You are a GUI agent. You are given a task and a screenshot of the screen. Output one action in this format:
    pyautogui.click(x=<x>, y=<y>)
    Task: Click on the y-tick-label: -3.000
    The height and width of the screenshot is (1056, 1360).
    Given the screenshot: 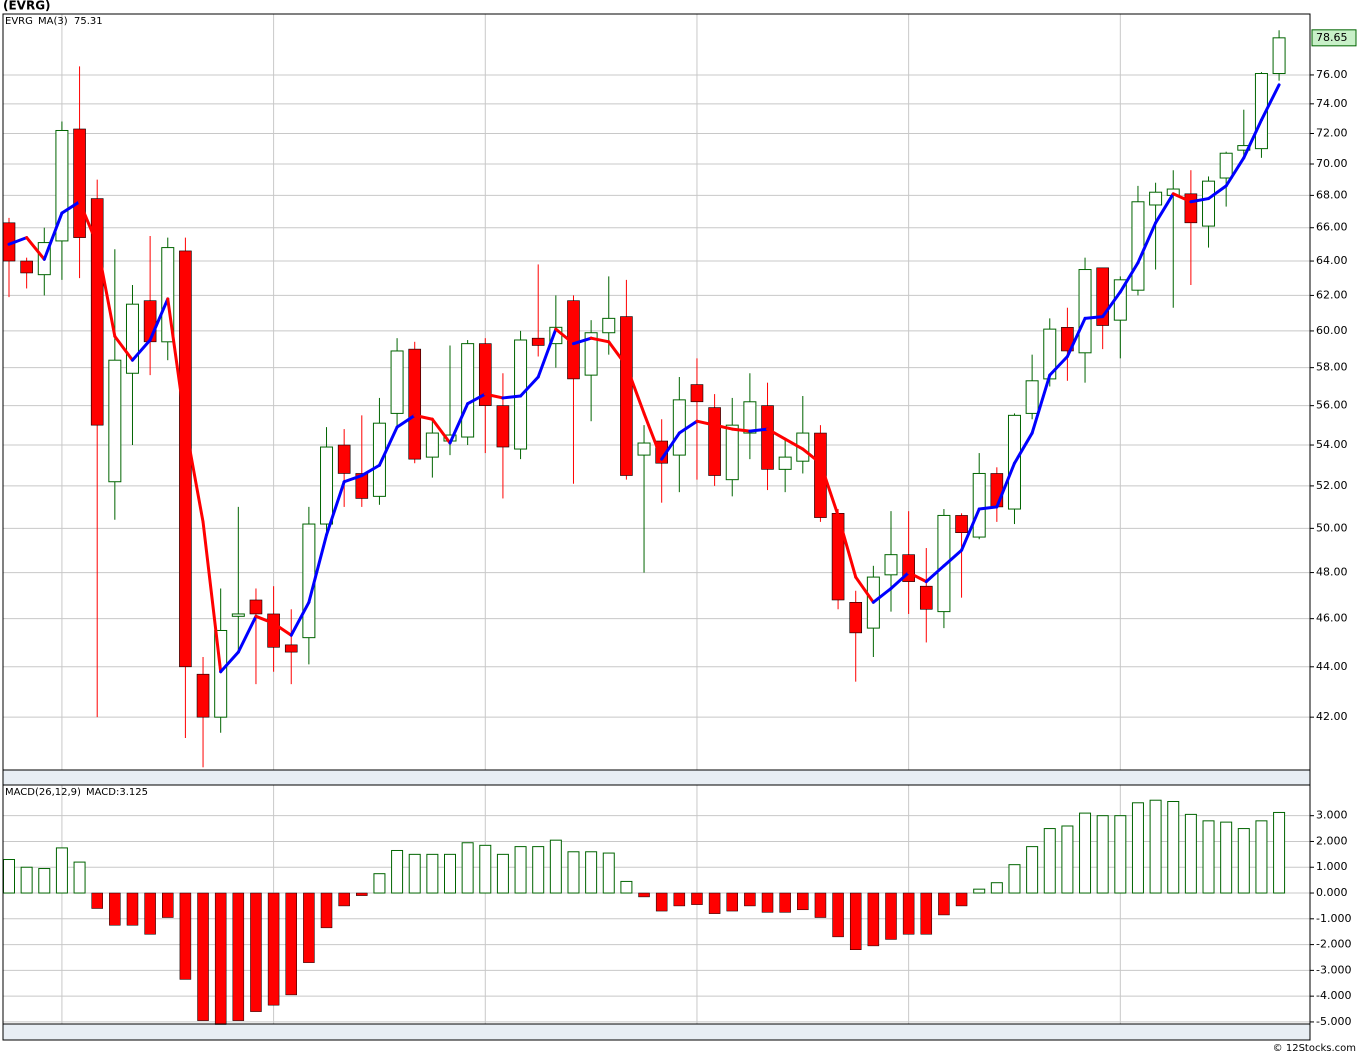 What is the action you would take?
    pyautogui.click(x=1333, y=969)
    